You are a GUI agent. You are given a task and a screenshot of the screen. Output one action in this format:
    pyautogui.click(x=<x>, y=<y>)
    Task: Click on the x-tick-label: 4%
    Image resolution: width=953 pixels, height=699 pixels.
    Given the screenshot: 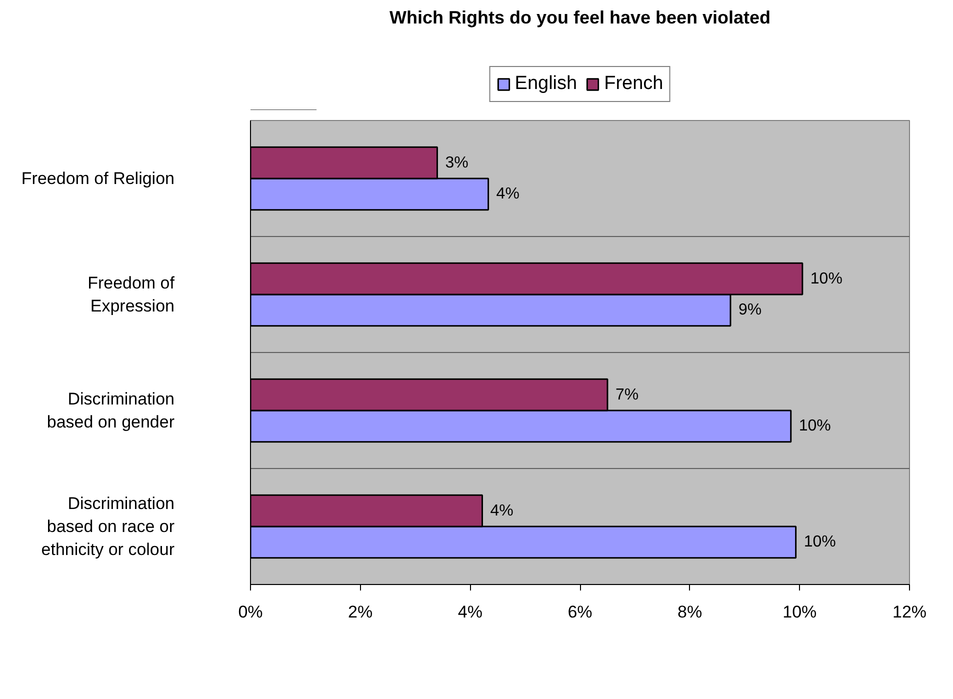 What is the action you would take?
    pyautogui.click(x=470, y=612)
    